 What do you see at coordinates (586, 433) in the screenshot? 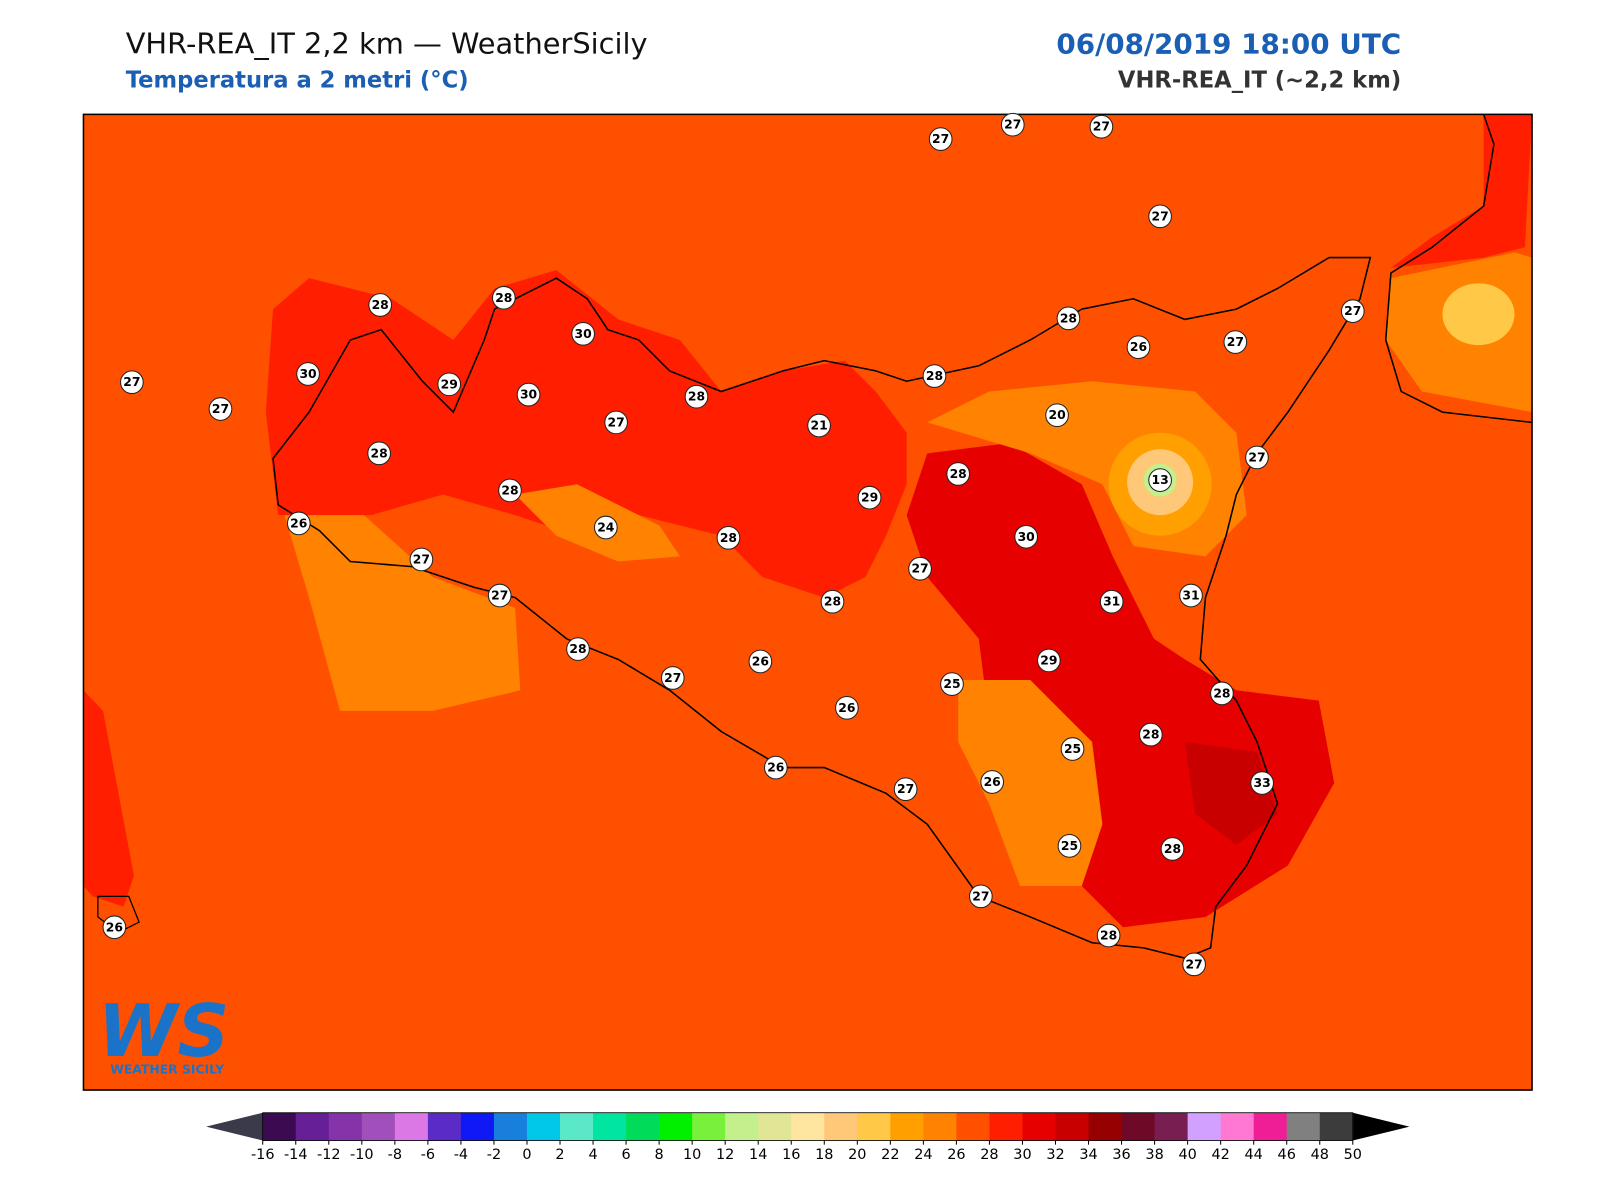
I see `warm-area-west` at bounding box center [586, 433].